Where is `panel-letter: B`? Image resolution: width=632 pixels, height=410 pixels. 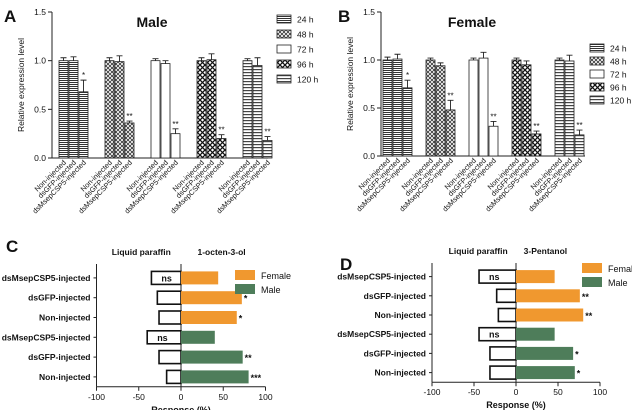
panel-letter: B is located at coordinates (344, 16).